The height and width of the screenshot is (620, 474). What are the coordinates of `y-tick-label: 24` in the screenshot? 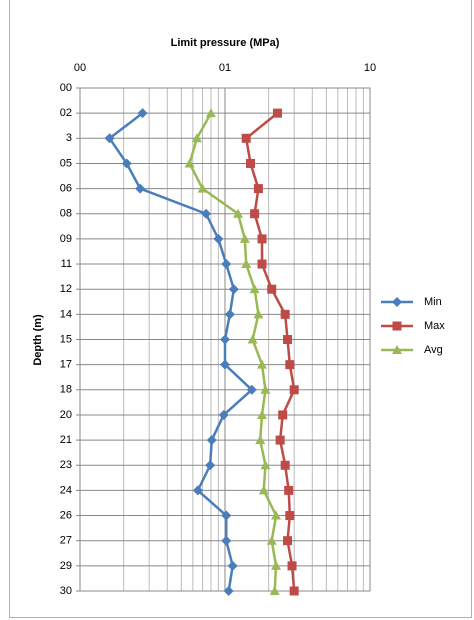 It's located at (66, 490).